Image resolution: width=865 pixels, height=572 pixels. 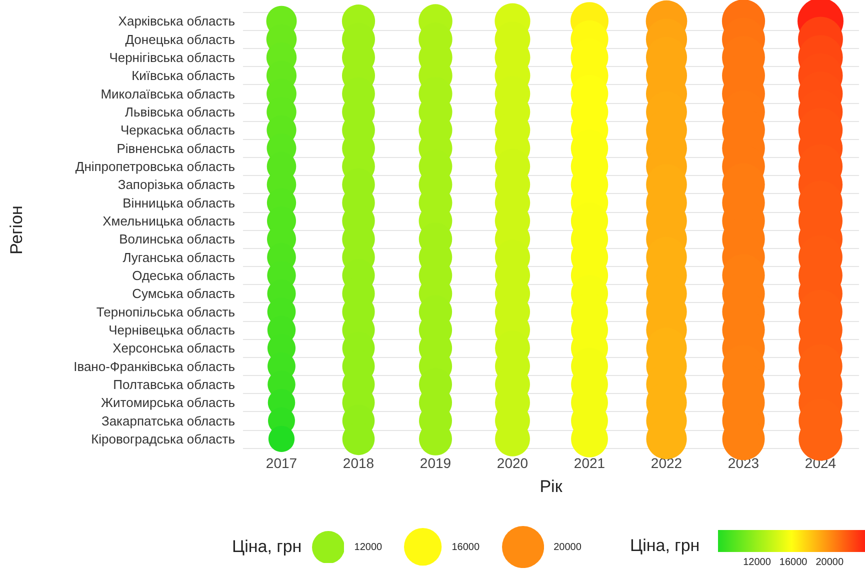 I want to click on x-axis-title: Рік, so click(x=551, y=486).